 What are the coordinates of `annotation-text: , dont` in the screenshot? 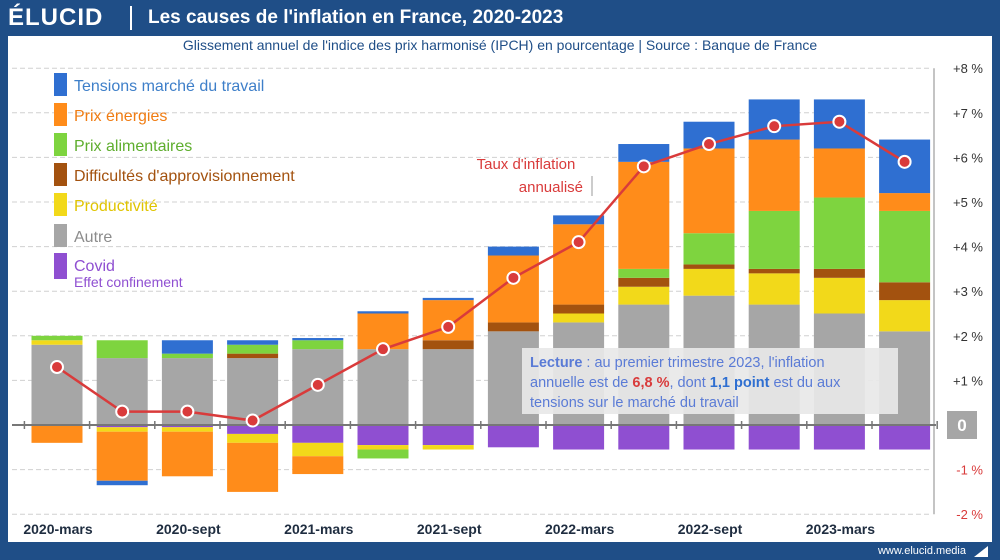 It's located at (689, 383).